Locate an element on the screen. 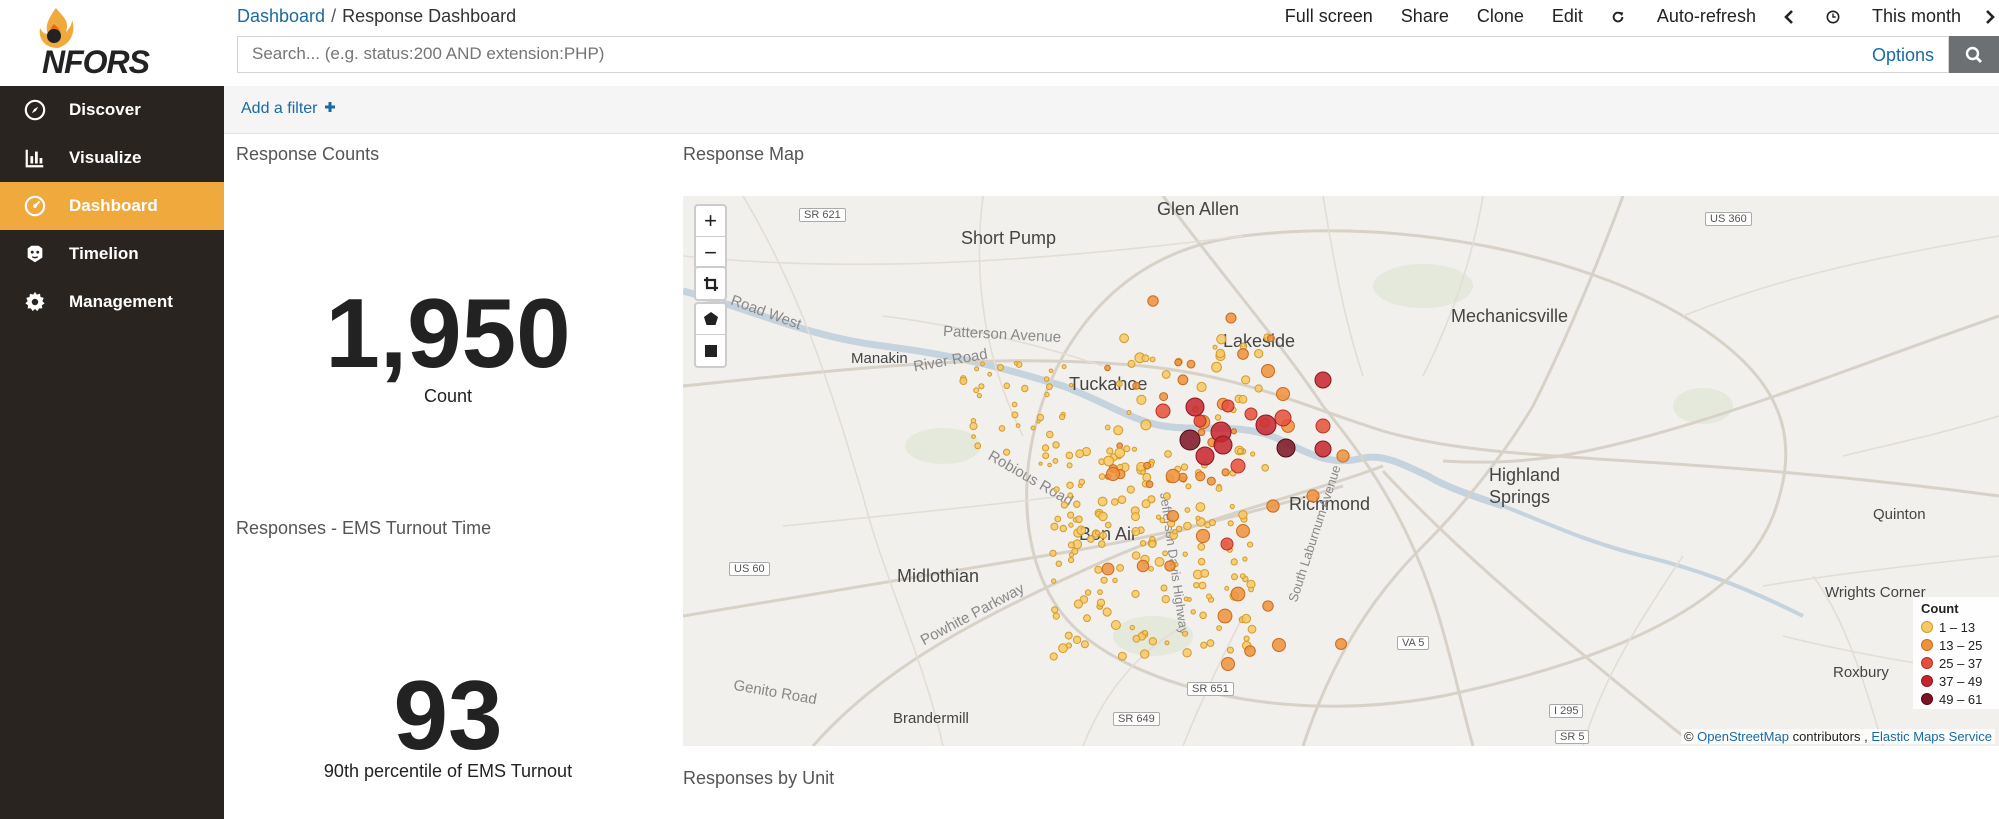  search-options-link: Options is located at coordinates (1902, 55).